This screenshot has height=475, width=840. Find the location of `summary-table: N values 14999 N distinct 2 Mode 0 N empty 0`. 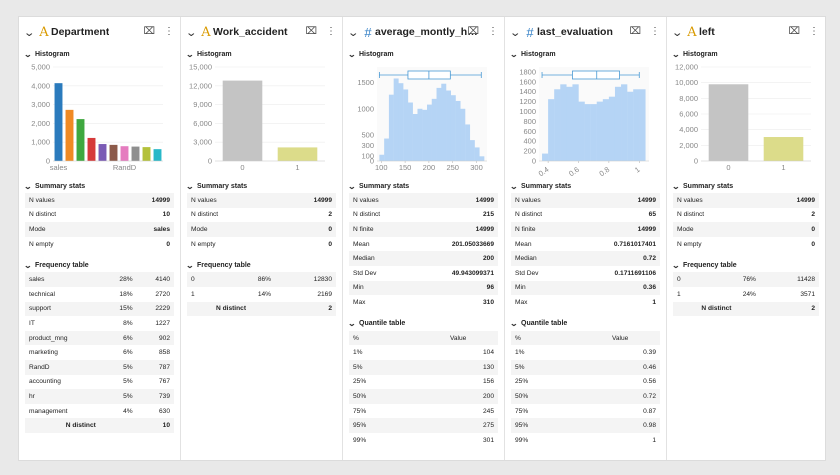

summary-table: N values 14999 N distinct 2 Mode 0 N empty 0 is located at coordinates (746, 222).